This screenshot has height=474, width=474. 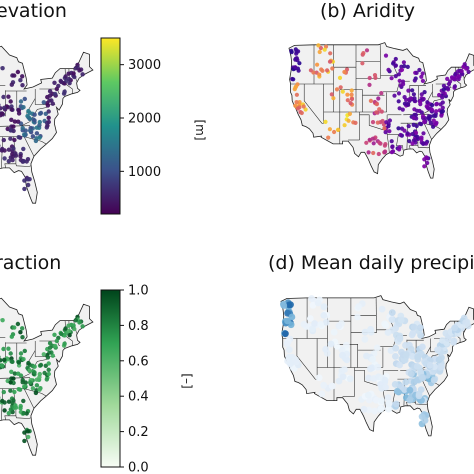 What do you see at coordinates (144, 172) in the screenshot?
I see `colorbar-tick-label: 1000` at bounding box center [144, 172].